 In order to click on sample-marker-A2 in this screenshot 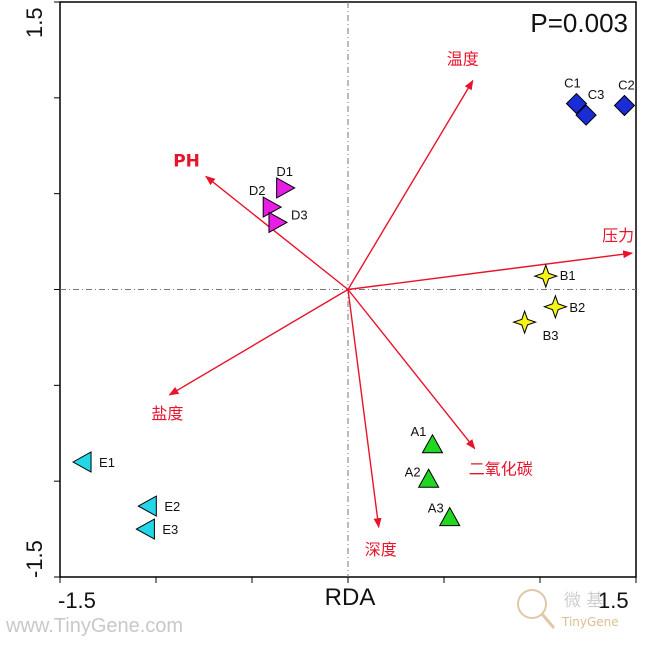, I will do `click(428, 478)`.